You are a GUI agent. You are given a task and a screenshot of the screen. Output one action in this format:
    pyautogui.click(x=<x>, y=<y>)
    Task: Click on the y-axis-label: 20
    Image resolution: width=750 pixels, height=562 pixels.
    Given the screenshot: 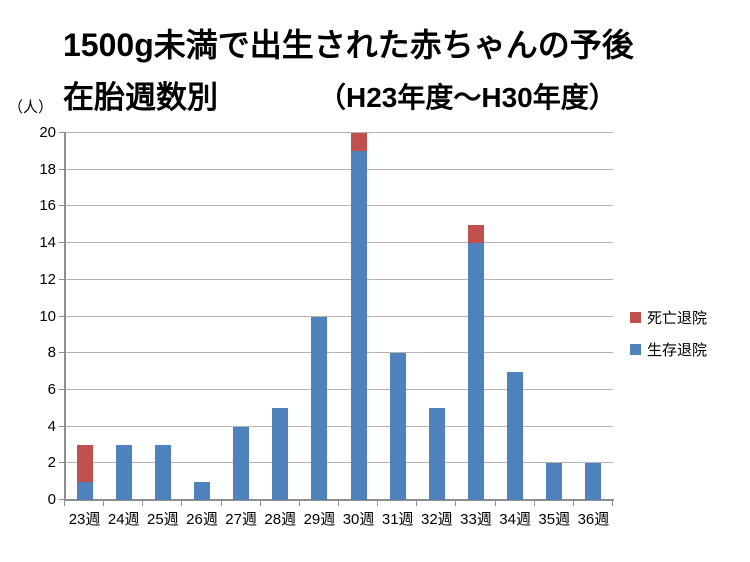 What is the action you would take?
    pyautogui.click(x=47, y=132)
    